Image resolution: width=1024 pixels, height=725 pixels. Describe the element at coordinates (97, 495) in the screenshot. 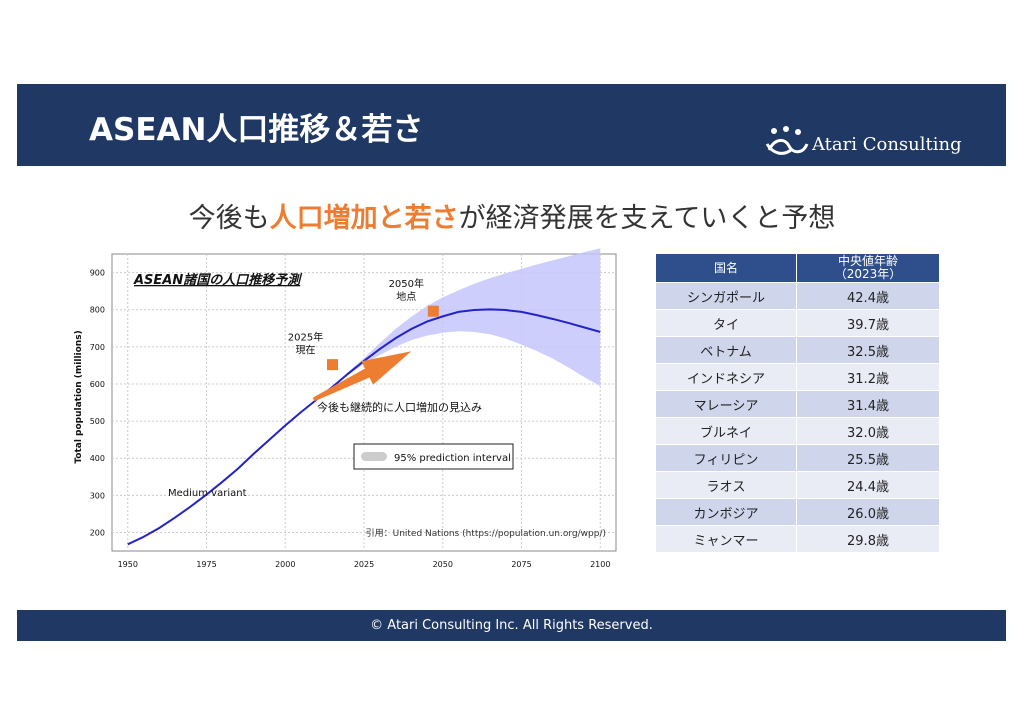

I see `y-tick-label: 300` at that location.